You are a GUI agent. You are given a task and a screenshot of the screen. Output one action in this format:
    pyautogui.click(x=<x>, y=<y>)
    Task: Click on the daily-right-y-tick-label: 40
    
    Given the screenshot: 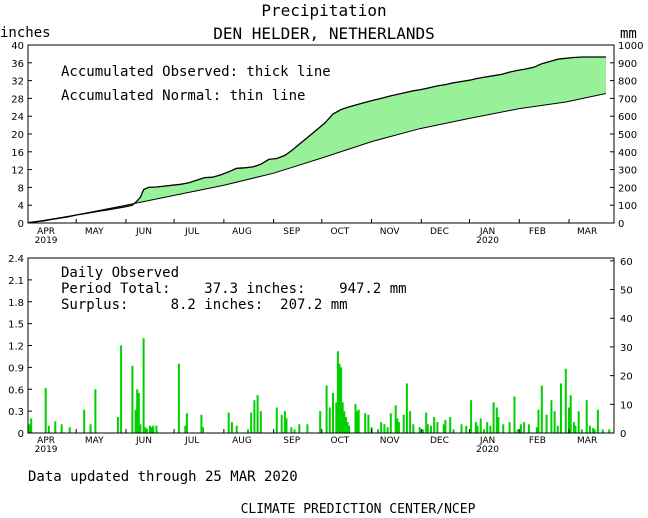 What is the action you would take?
    pyautogui.click(x=626, y=319)
    